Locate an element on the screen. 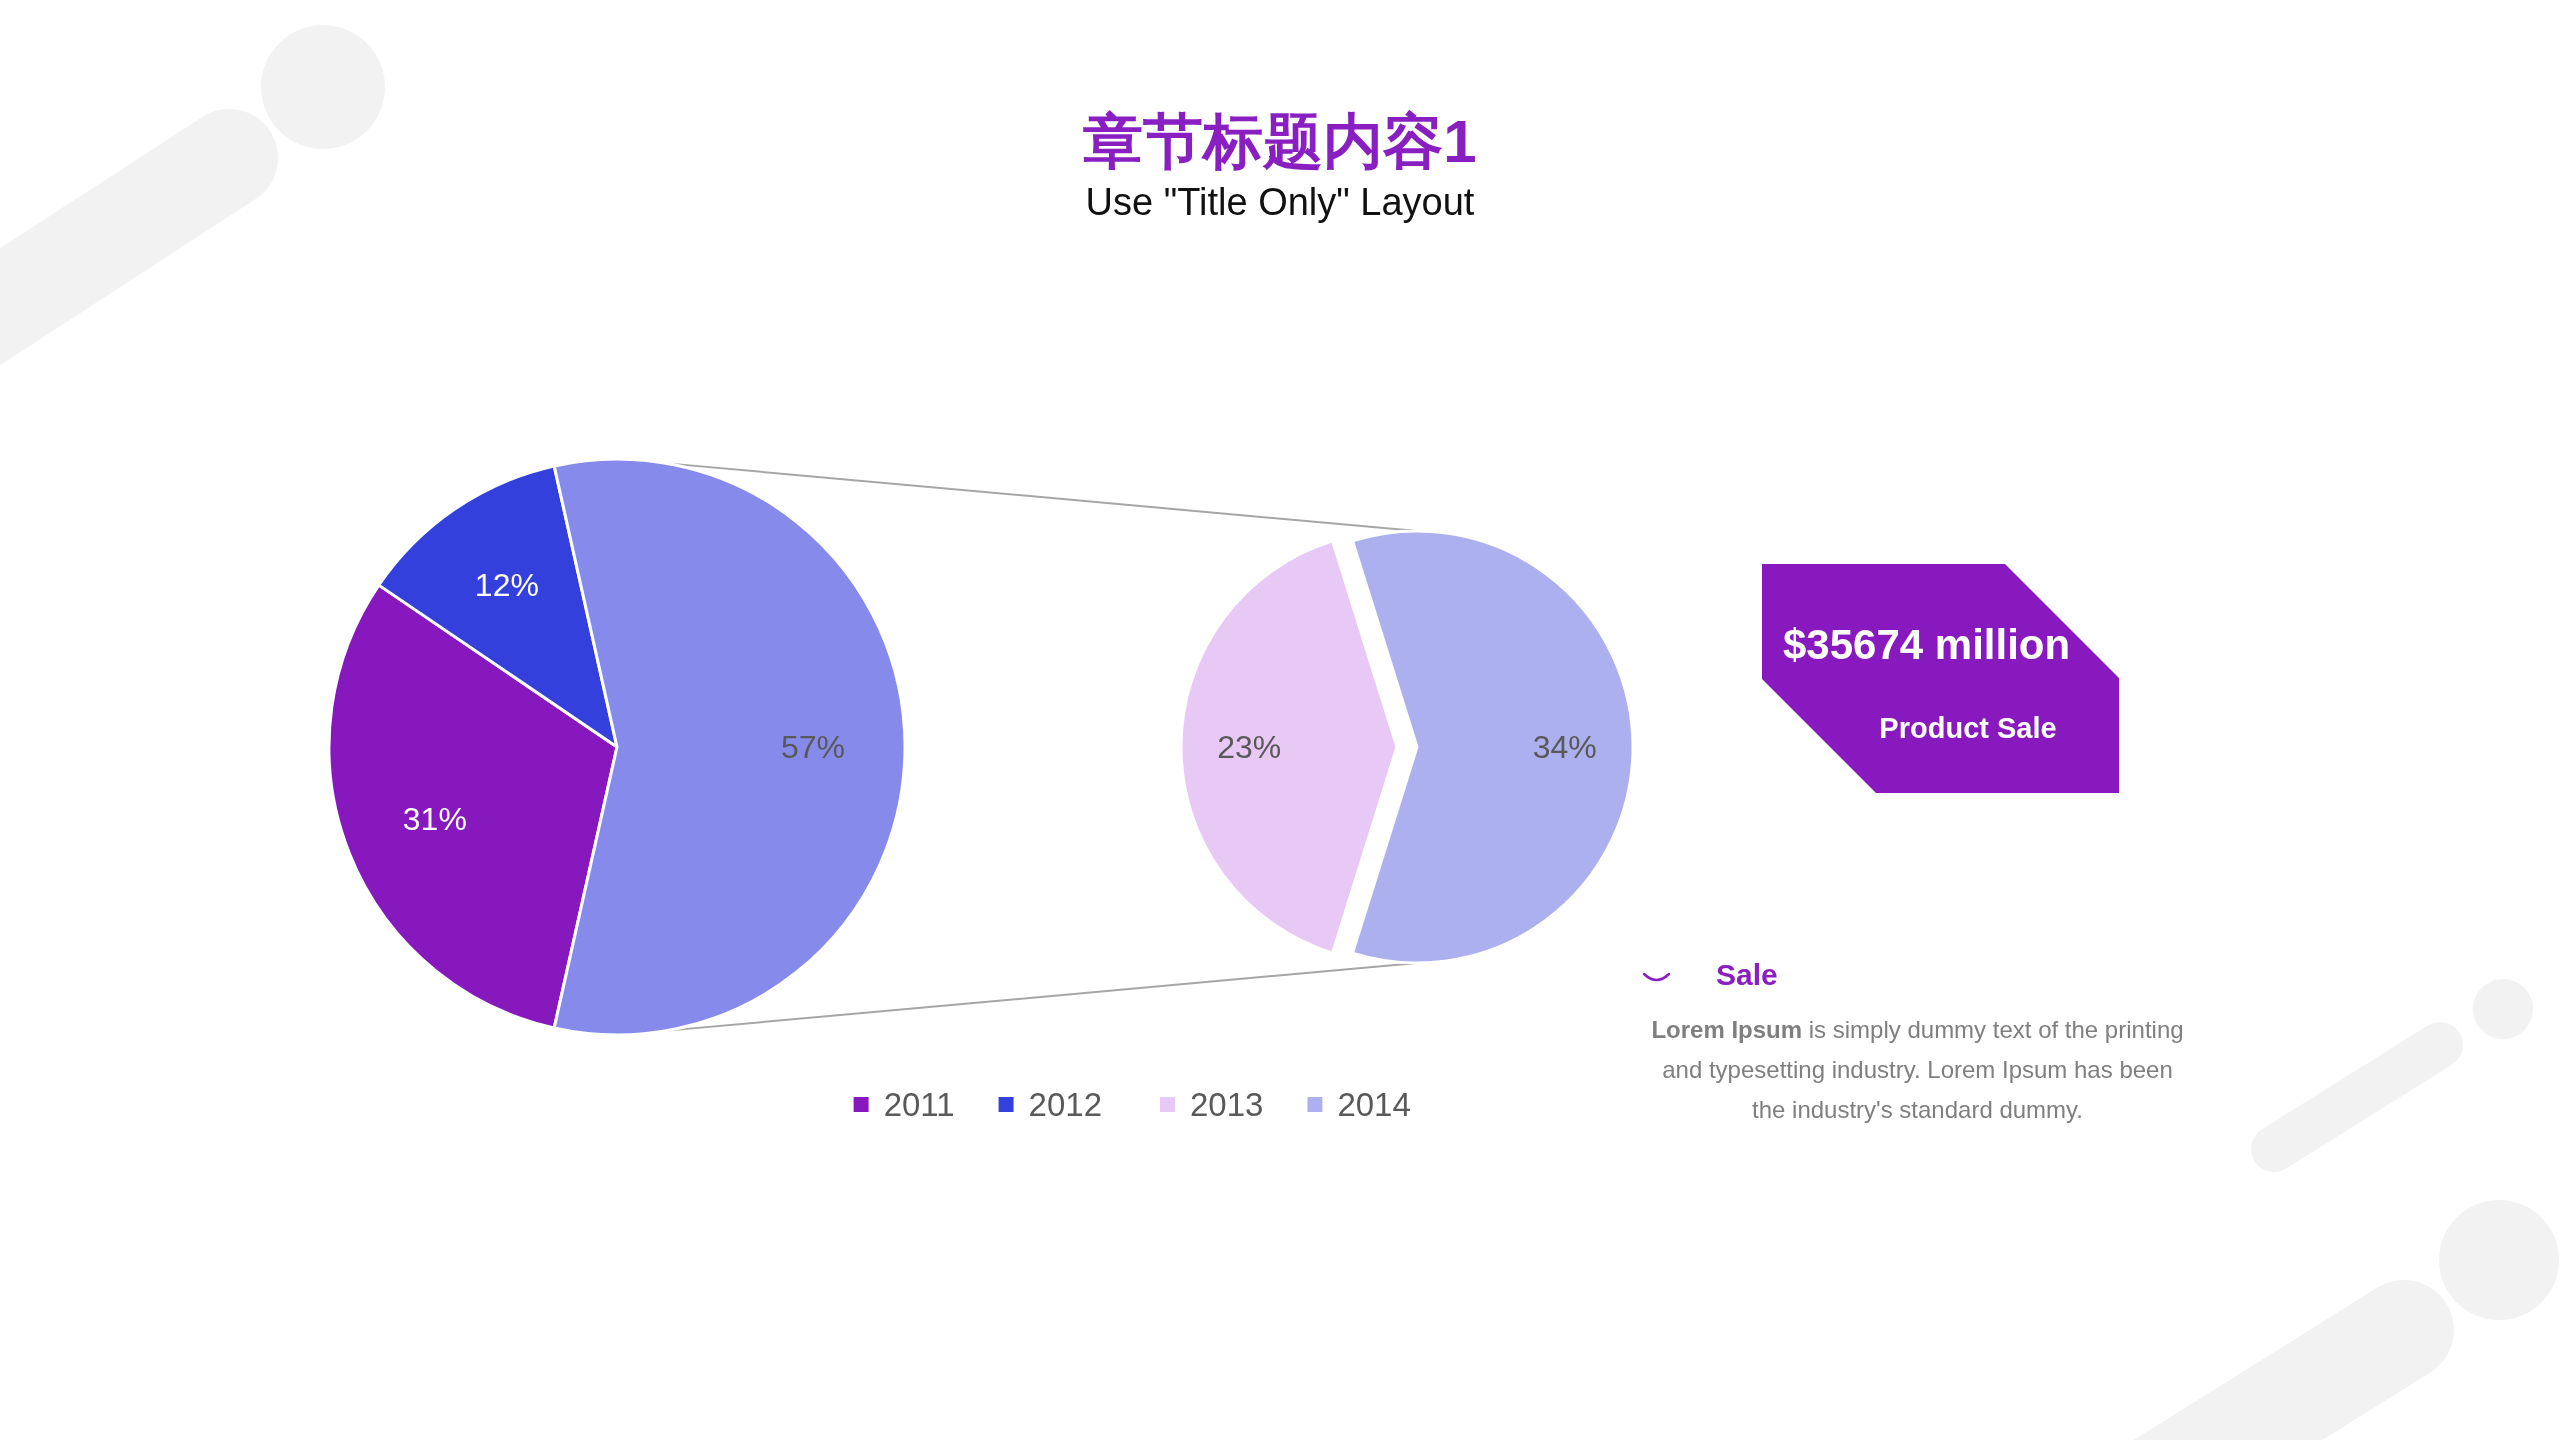 The width and height of the screenshot is (2560, 1440). data-label: 34% is located at coordinates (1564, 747).